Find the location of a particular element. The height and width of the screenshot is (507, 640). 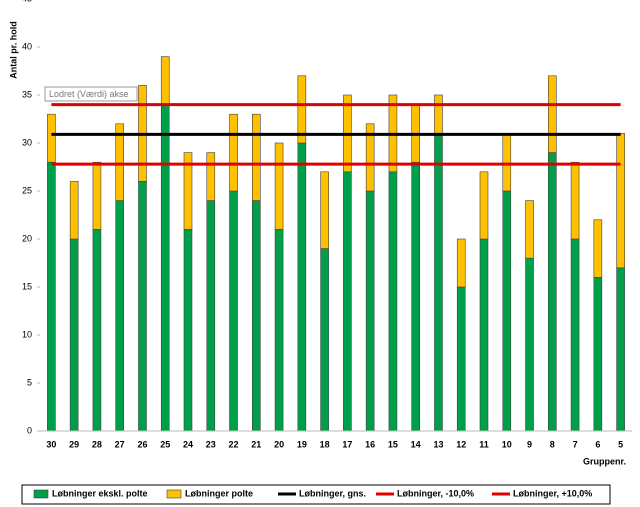

x-tick-label: 24 is located at coordinates (188, 444).